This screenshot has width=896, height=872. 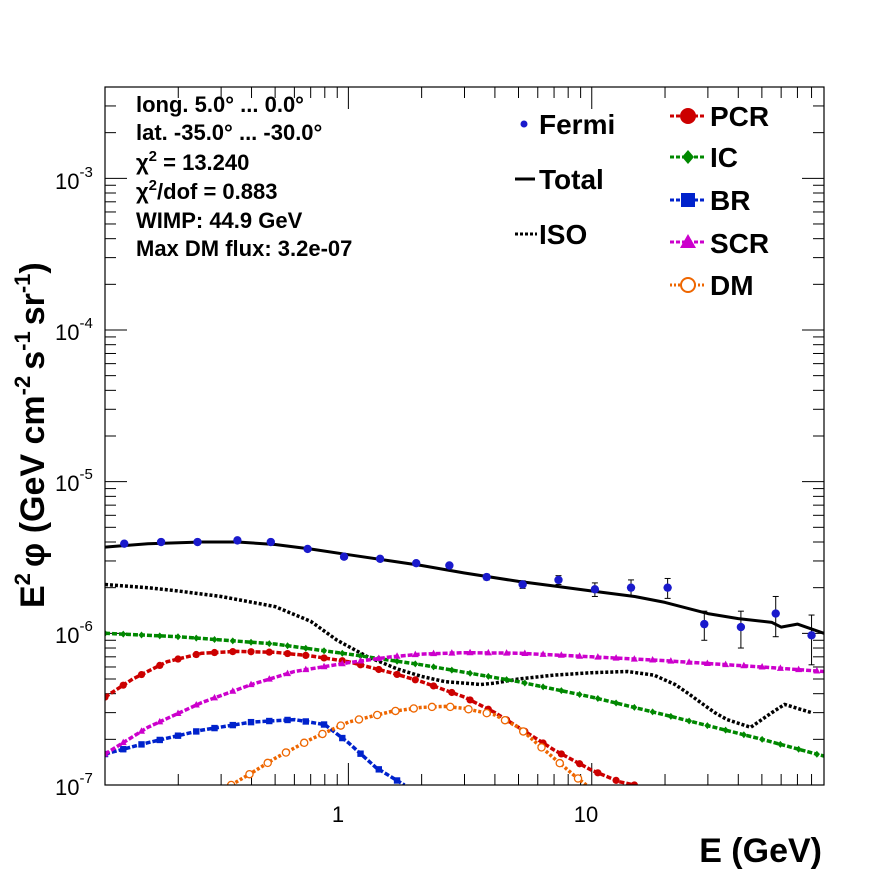 What do you see at coordinates (571, 179) in the screenshot?
I see `legend-total-label: Total` at bounding box center [571, 179].